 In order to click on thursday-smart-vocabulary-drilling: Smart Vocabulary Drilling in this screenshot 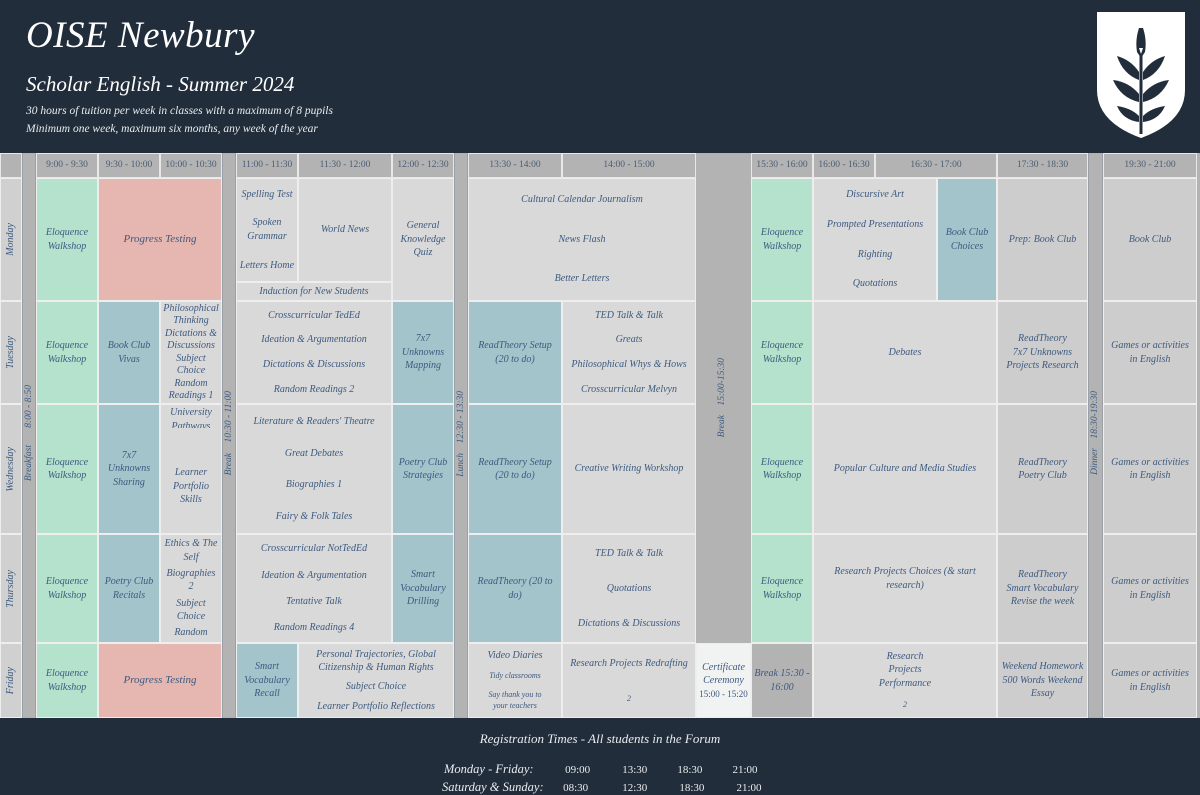, I will do `click(423, 588)`.